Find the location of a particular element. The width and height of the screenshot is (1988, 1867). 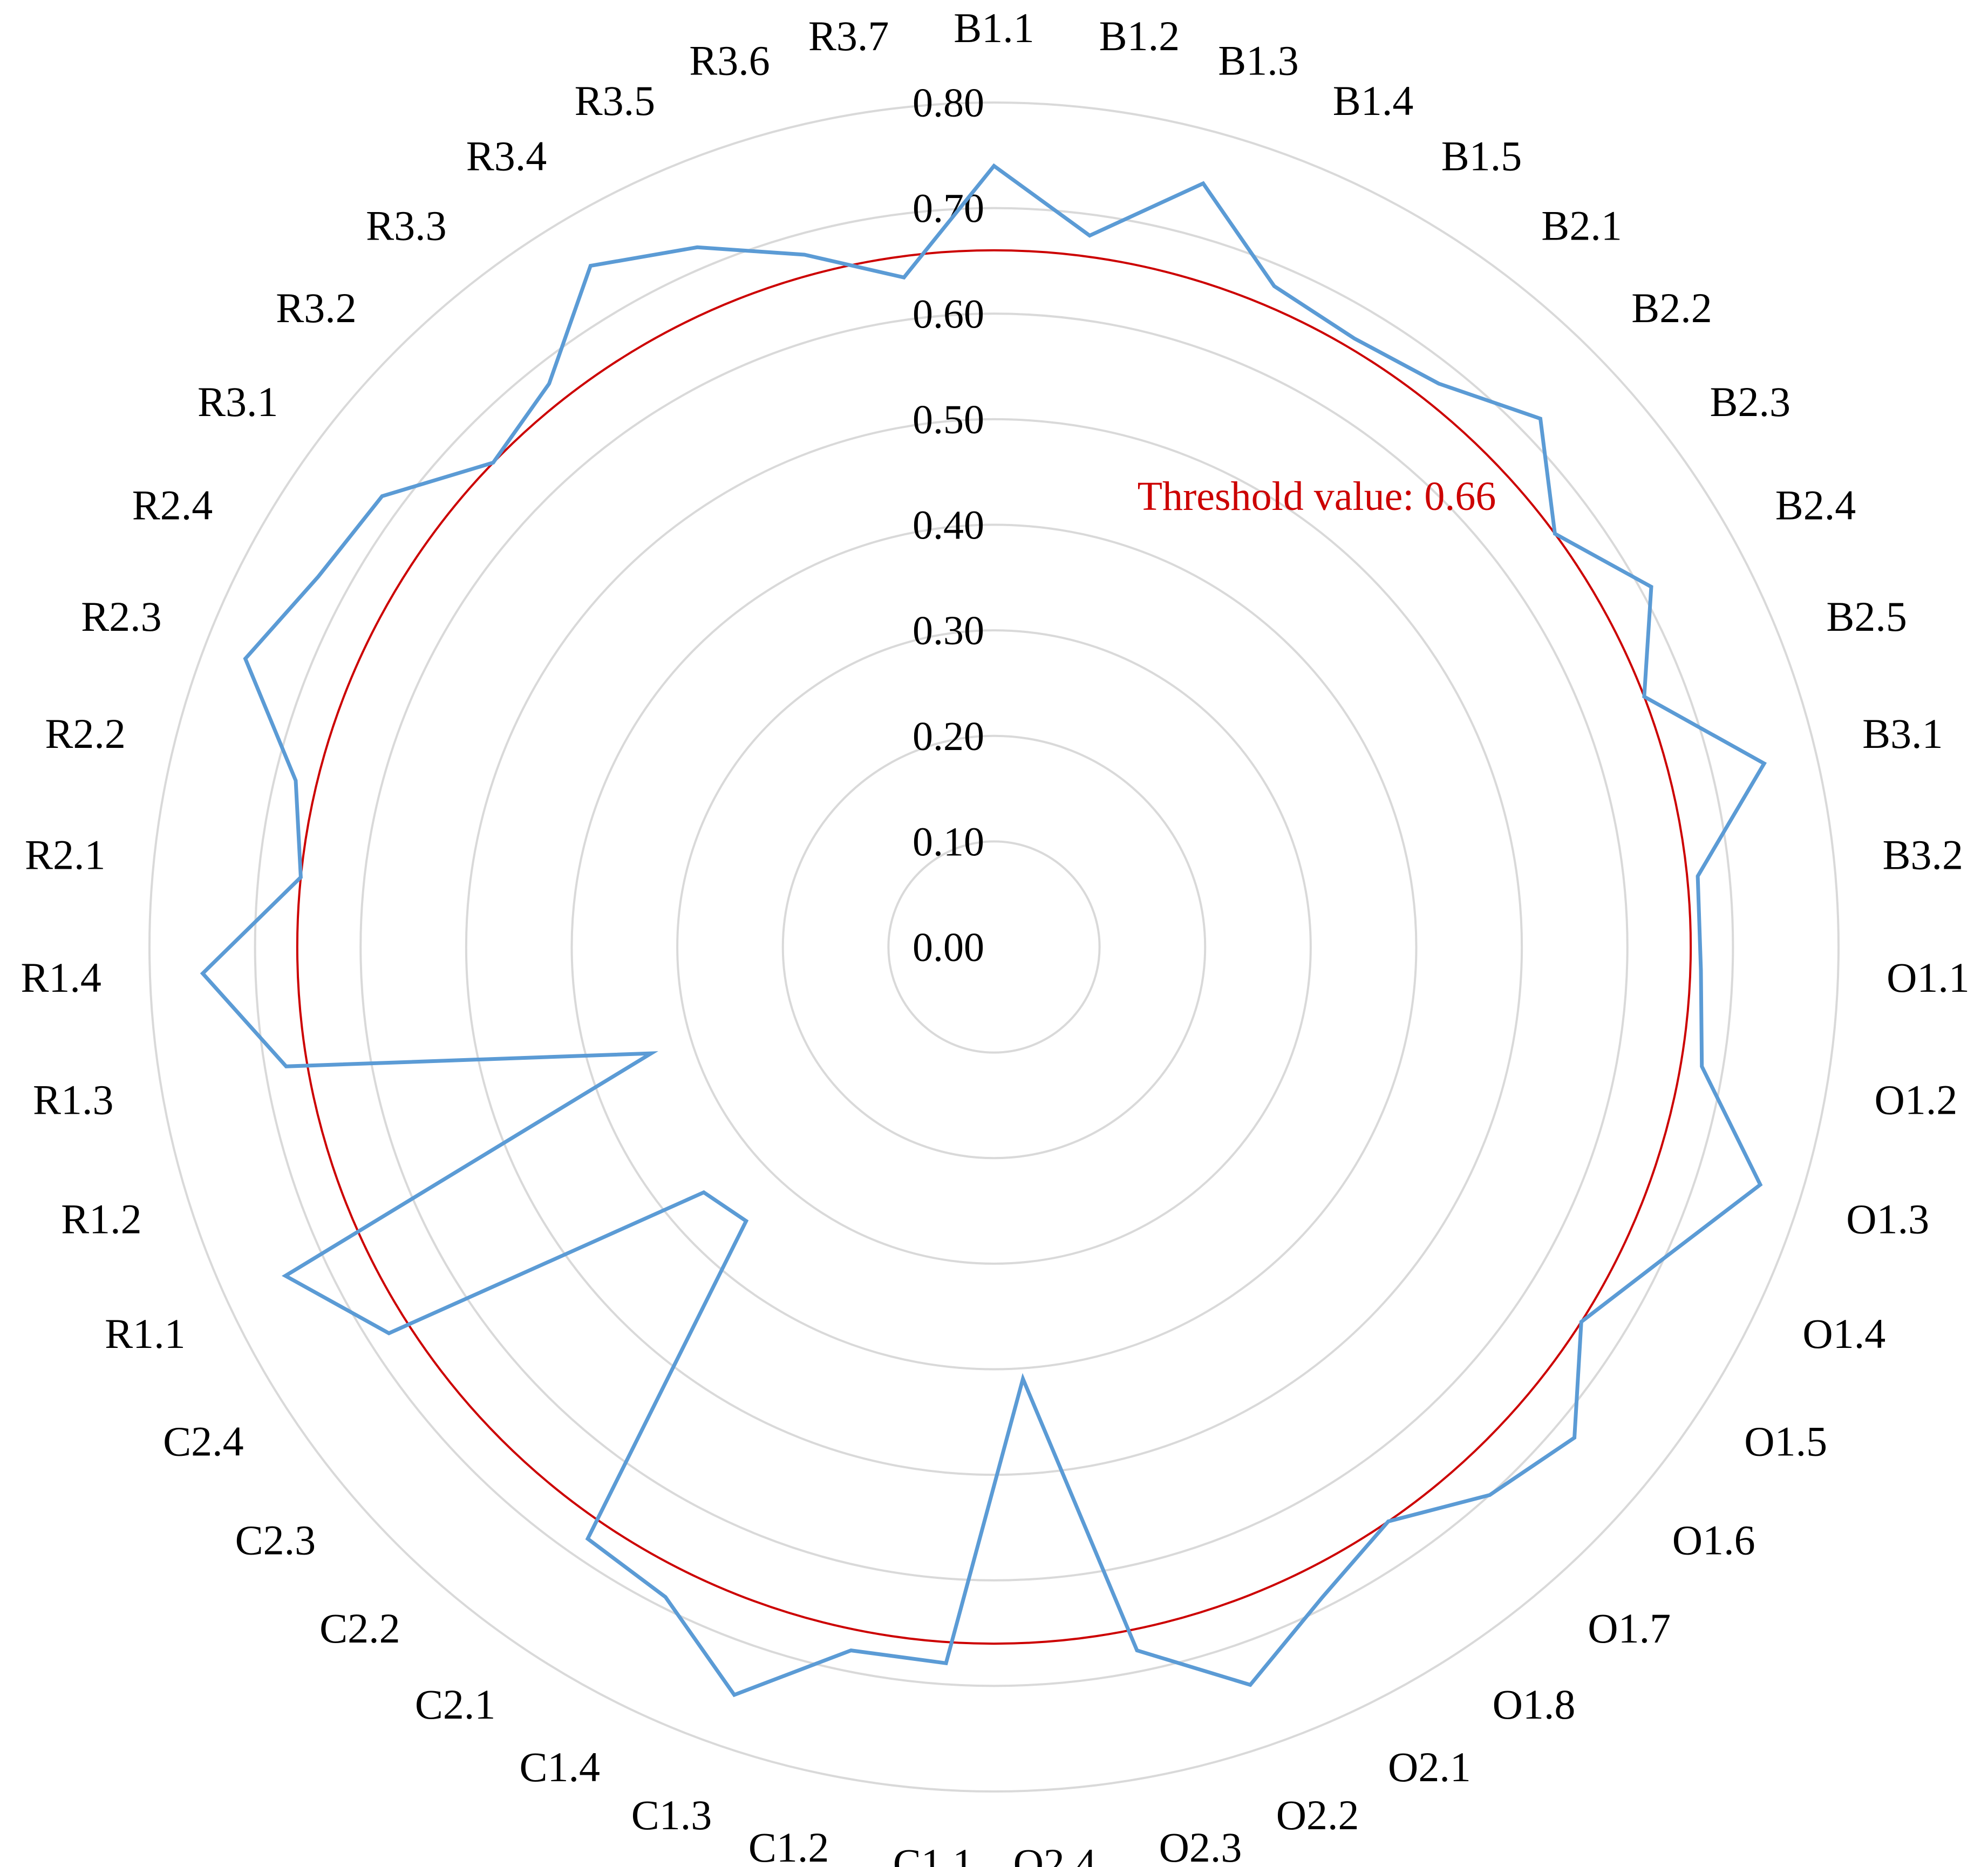

tick-label: 0.80 is located at coordinates (949, 103).